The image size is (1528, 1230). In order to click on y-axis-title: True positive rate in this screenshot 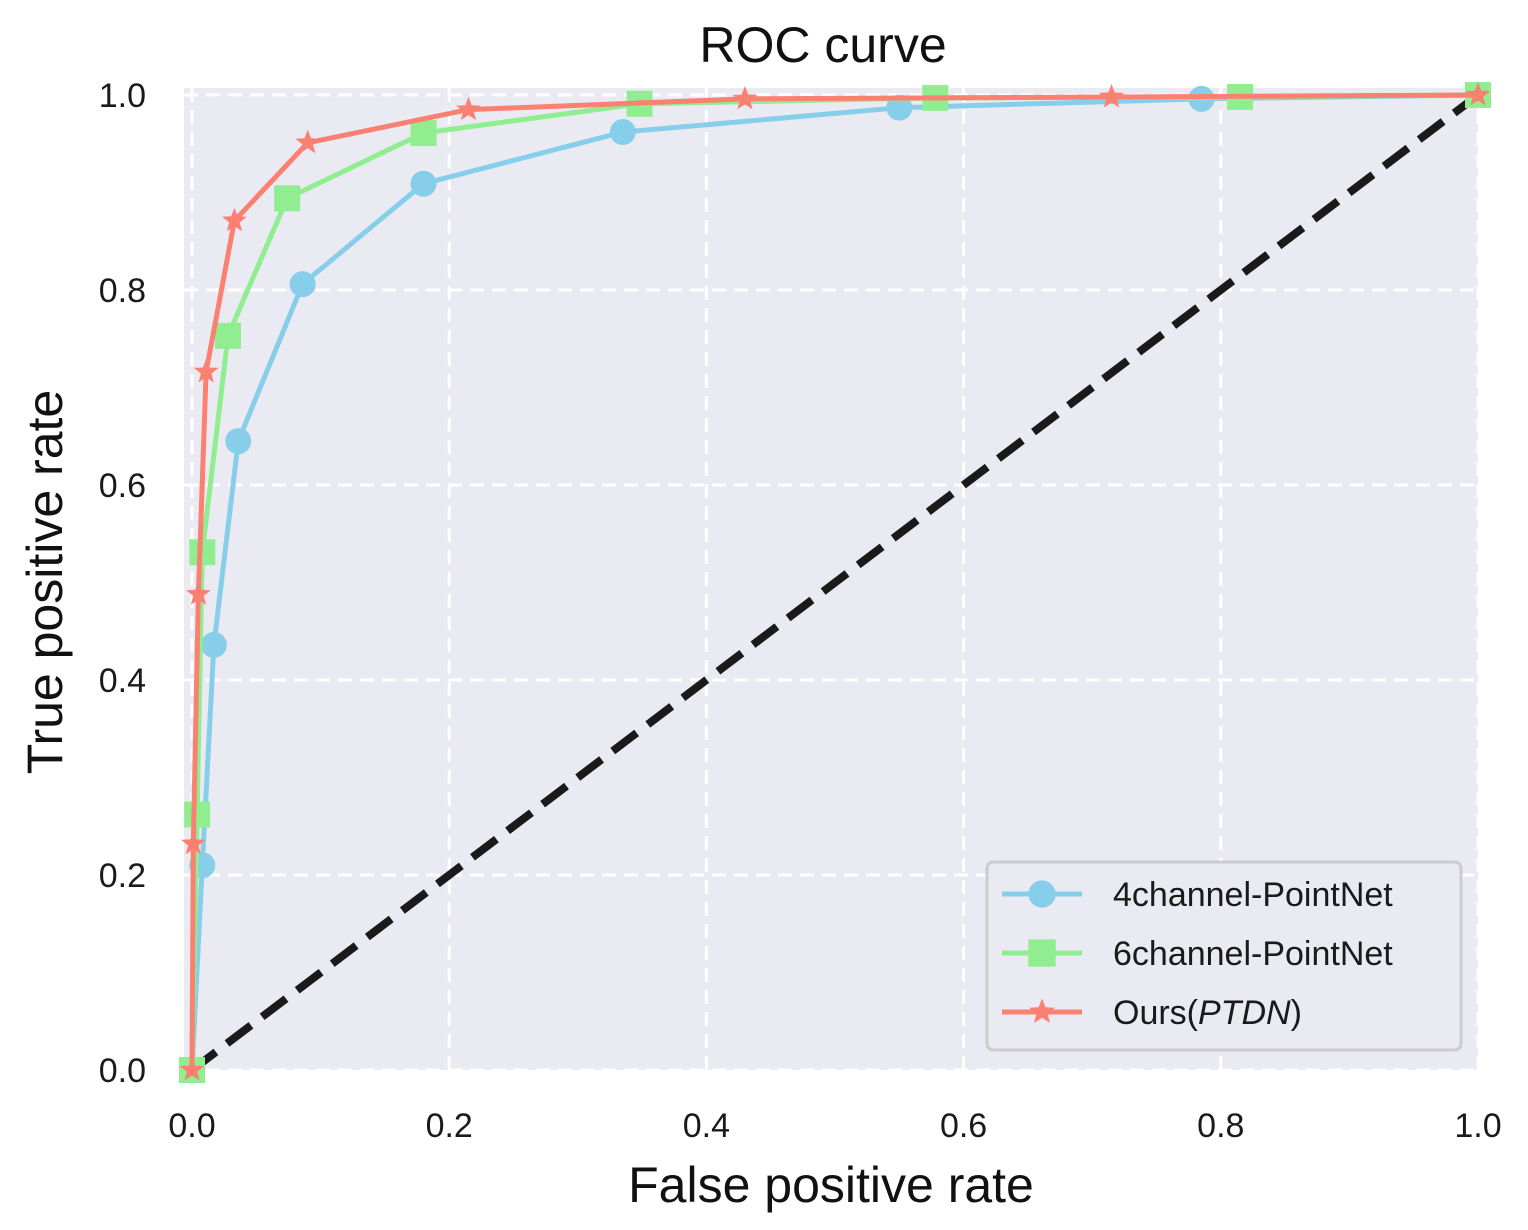, I will do `click(45, 582)`.